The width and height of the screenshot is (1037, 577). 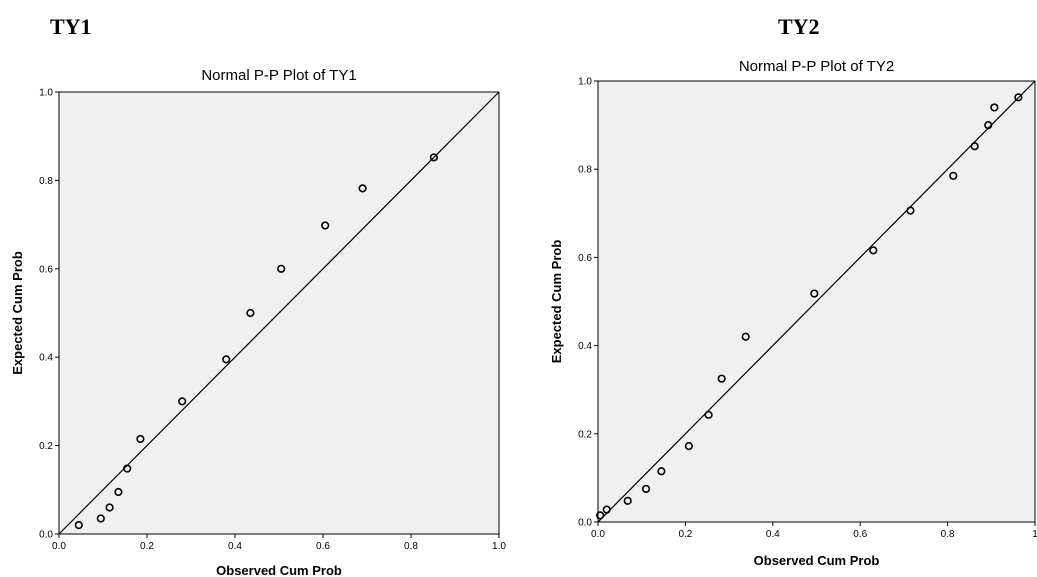 I want to click on heading-ty2: TY2, so click(x=799, y=26).